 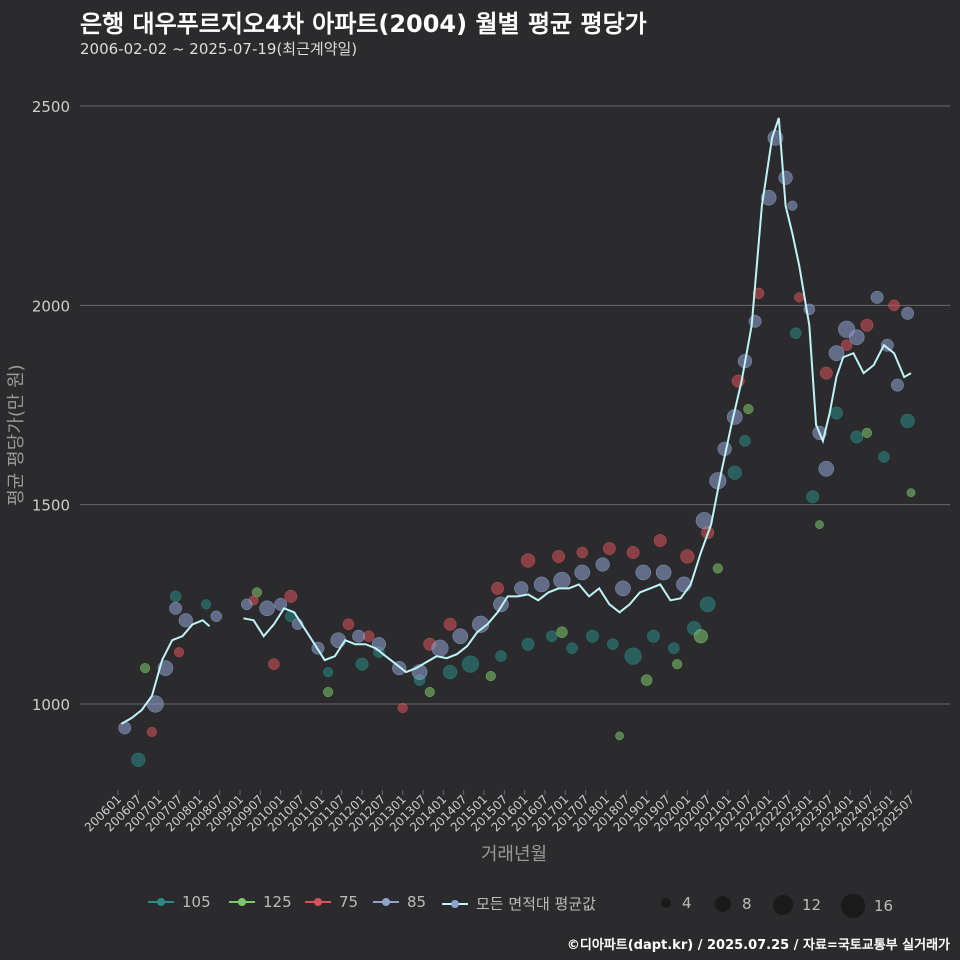 I want to click on legend: 105 125 75 85 모든 면적대 평균값 4 8 12 16, so click(x=480, y=906).